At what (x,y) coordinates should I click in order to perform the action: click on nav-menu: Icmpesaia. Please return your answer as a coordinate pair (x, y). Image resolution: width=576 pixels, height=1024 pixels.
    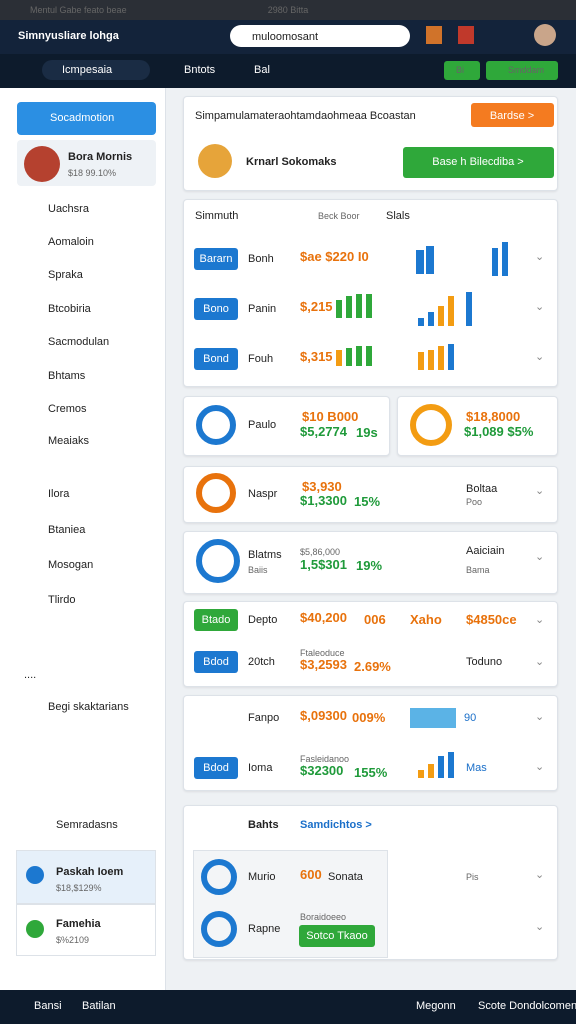
    Looking at the image, I should click on (87, 70).